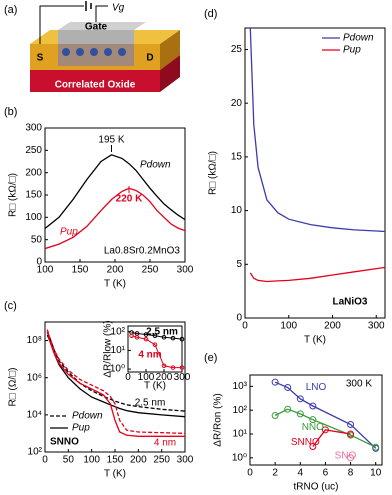 The height and width of the screenshot is (495, 392). Describe the element at coordinates (128, 377) in the screenshot. I see `x-tick-label: 0` at that location.